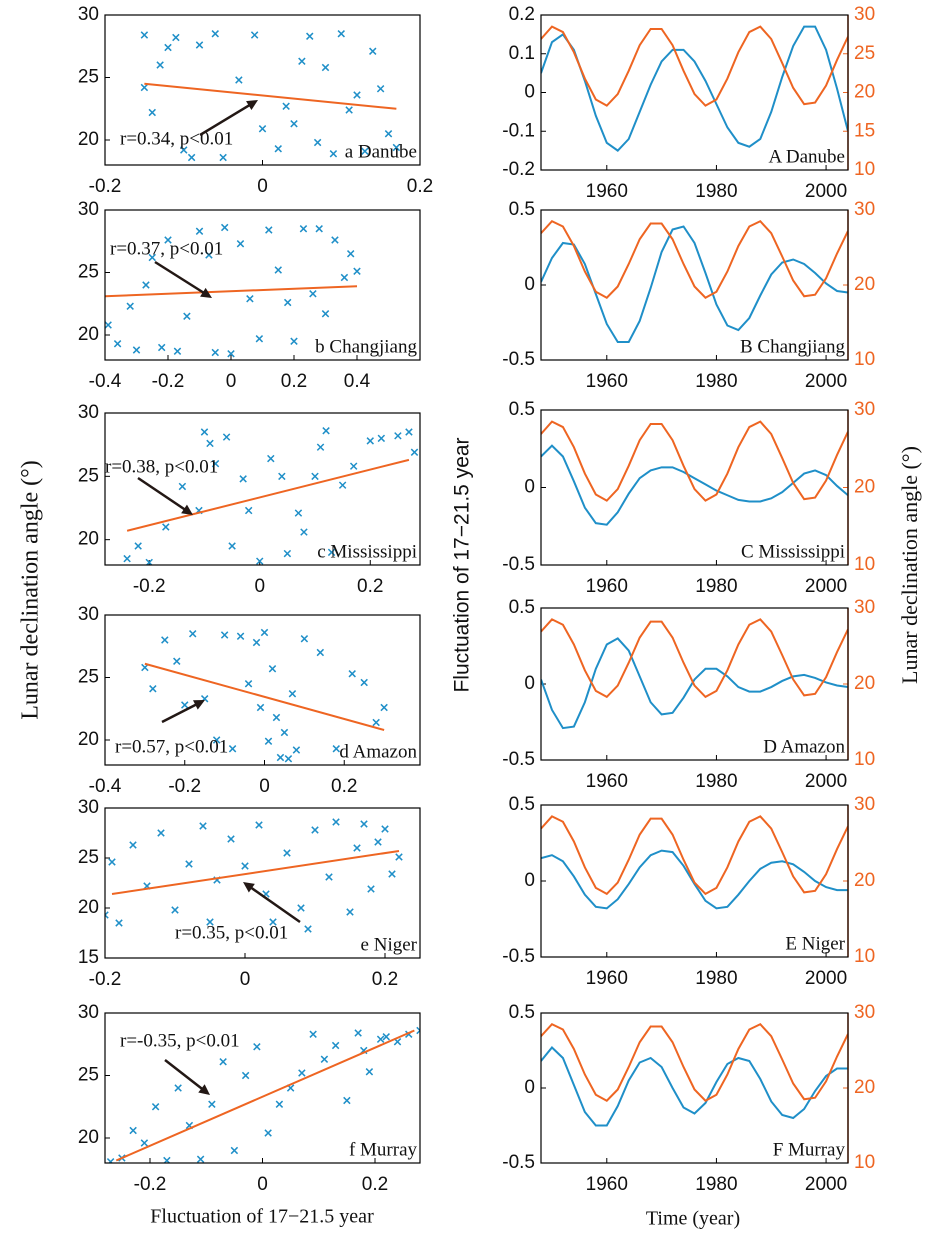 This screenshot has width=933, height=1236. I want to click on y-tick-label: 0.1, so click(522, 53).